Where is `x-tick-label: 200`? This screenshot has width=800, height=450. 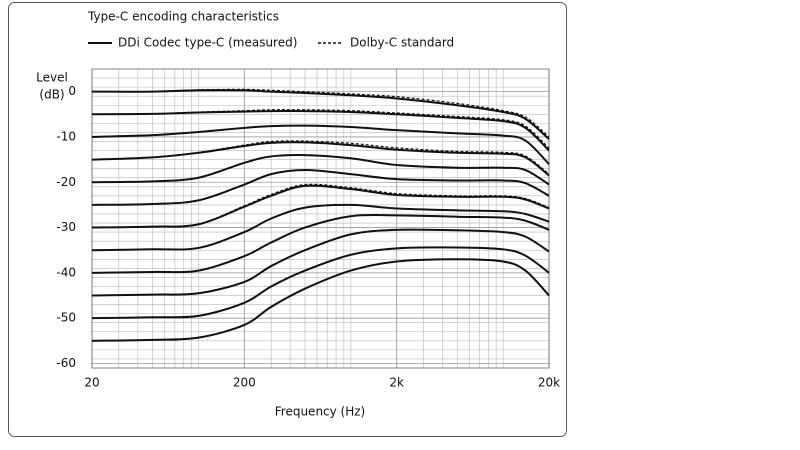
x-tick-label: 200 is located at coordinates (244, 383).